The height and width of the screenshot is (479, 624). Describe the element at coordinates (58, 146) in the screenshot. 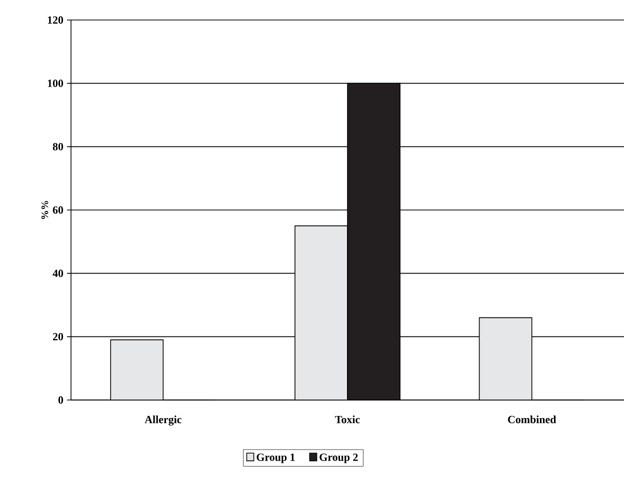

I see `y-tick-label: 80` at that location.